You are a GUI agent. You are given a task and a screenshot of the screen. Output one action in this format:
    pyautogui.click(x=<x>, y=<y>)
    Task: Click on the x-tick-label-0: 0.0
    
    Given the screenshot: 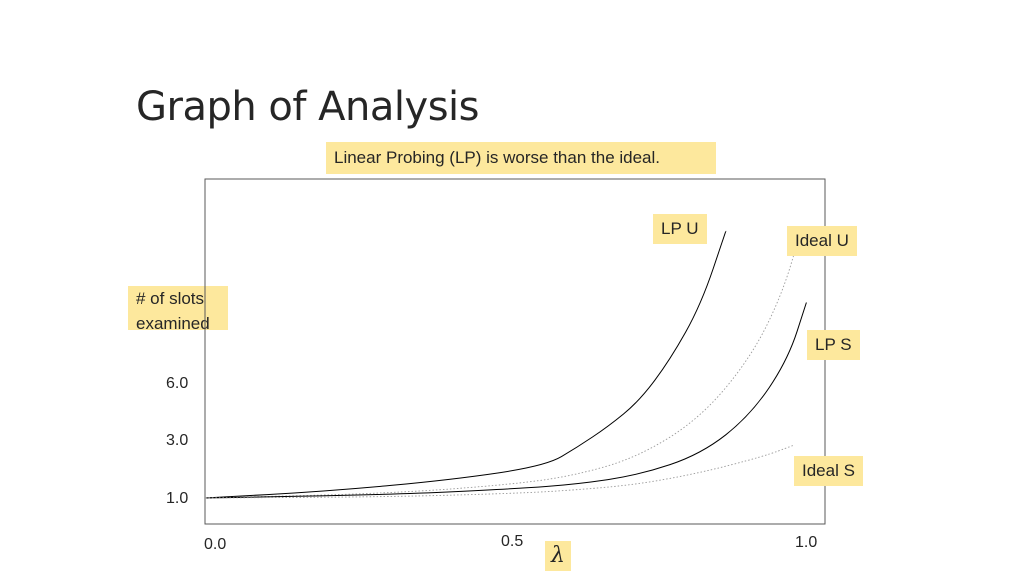 What is the action you would take?
    pyautogui.click(x=215, y=544)
    